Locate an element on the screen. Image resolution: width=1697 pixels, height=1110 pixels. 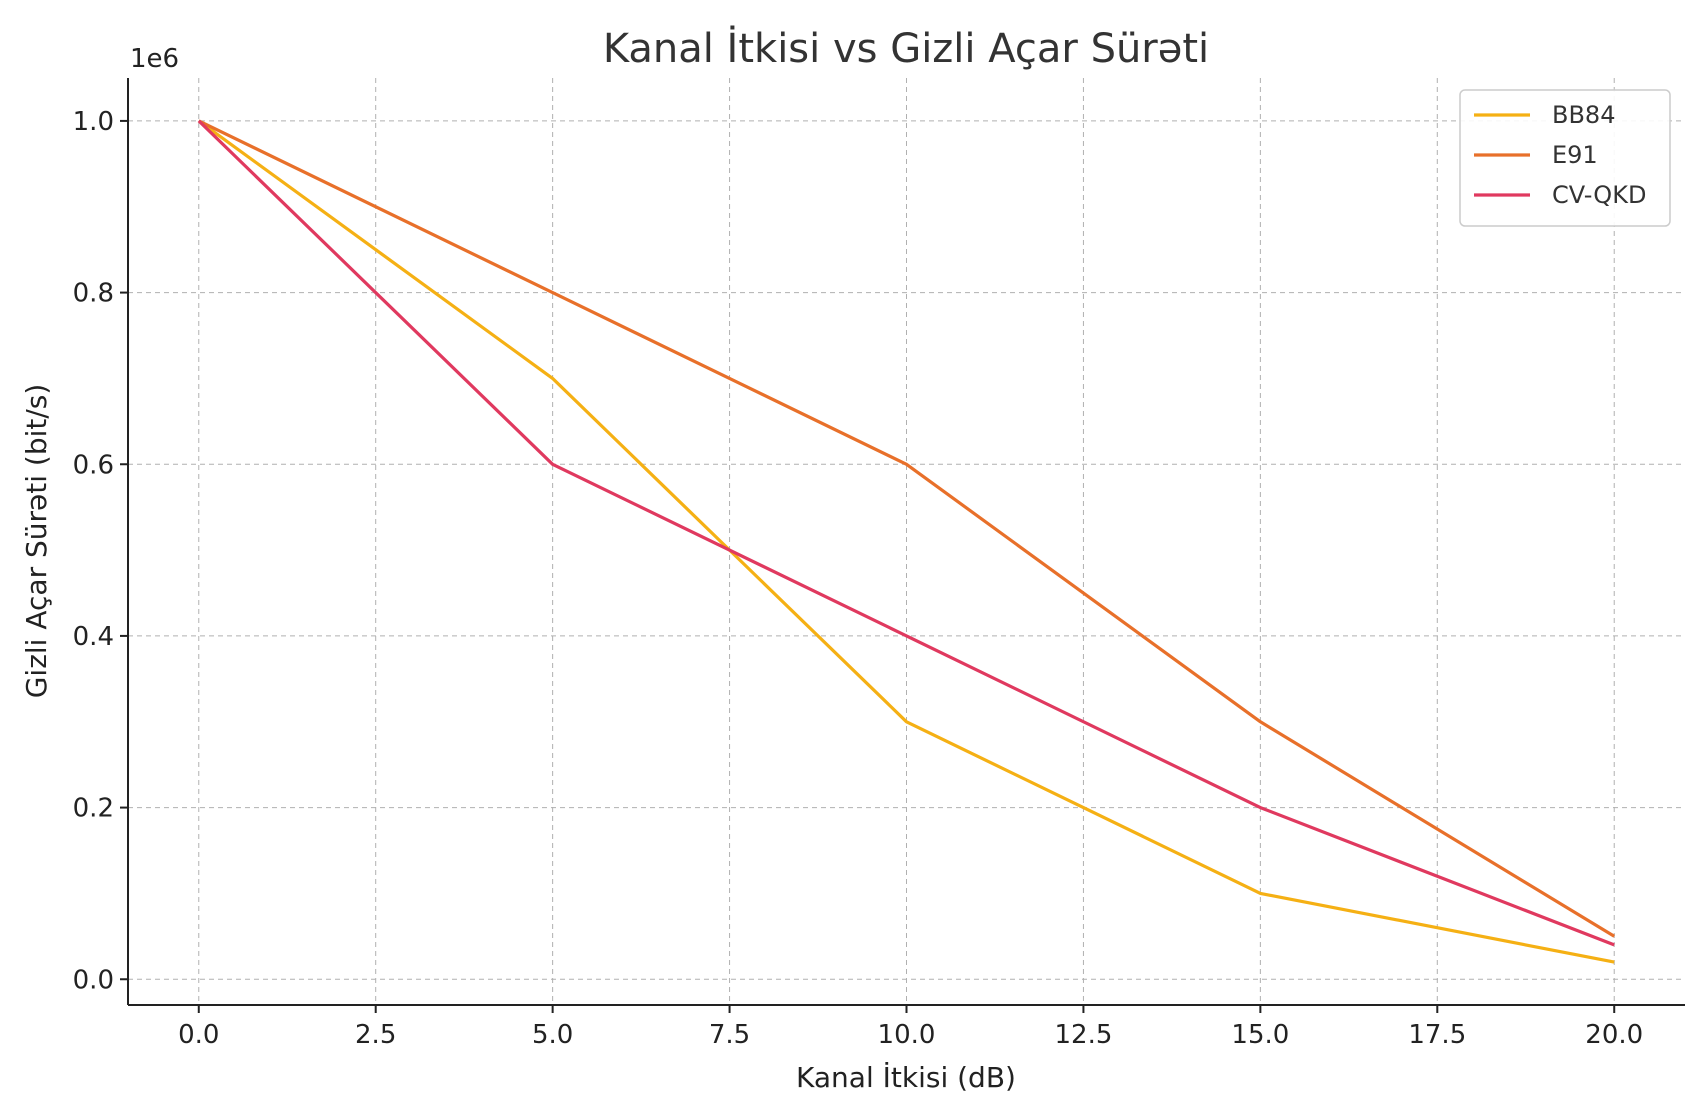
y-tick-label: 0.6 is located at coordinates (93, 465).